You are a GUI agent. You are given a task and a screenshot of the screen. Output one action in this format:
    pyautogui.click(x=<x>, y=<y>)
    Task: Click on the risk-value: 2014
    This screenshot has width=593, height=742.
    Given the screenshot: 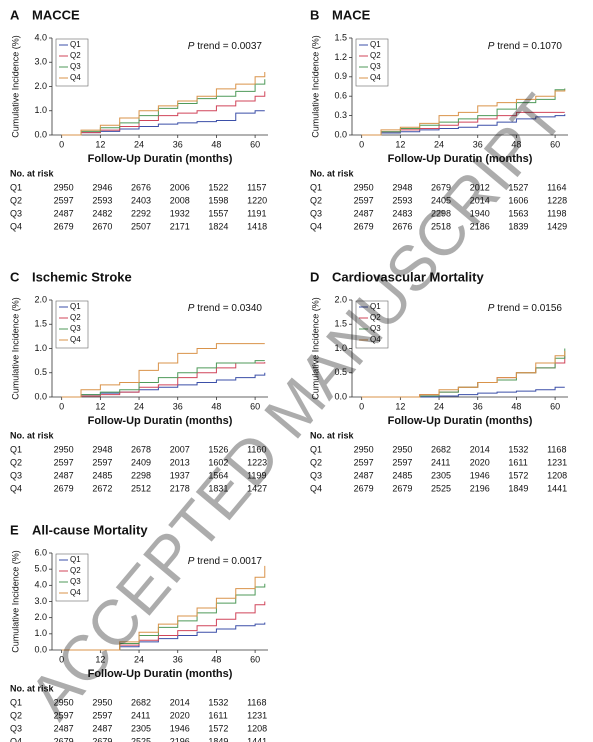 What is the action you would take?
    pyautogui.click(x=480, y=200)
    